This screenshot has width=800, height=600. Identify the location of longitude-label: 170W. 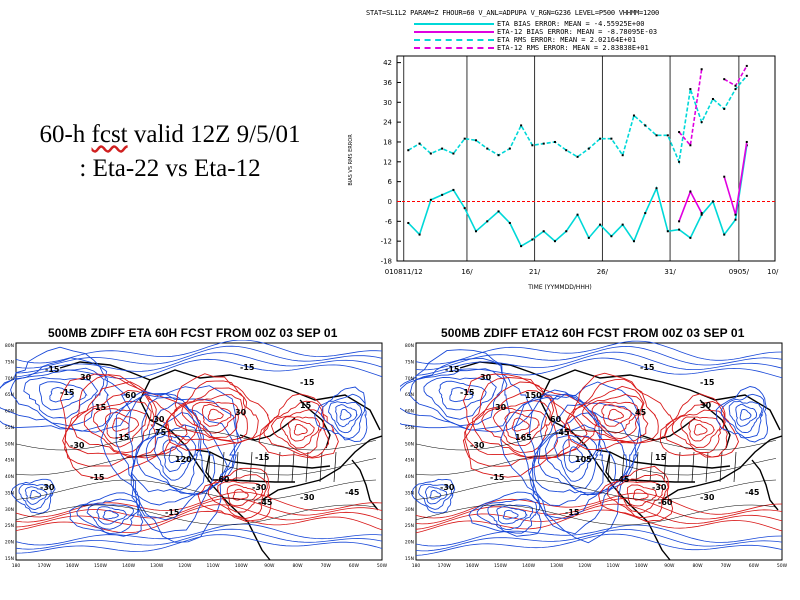
(45, 566).